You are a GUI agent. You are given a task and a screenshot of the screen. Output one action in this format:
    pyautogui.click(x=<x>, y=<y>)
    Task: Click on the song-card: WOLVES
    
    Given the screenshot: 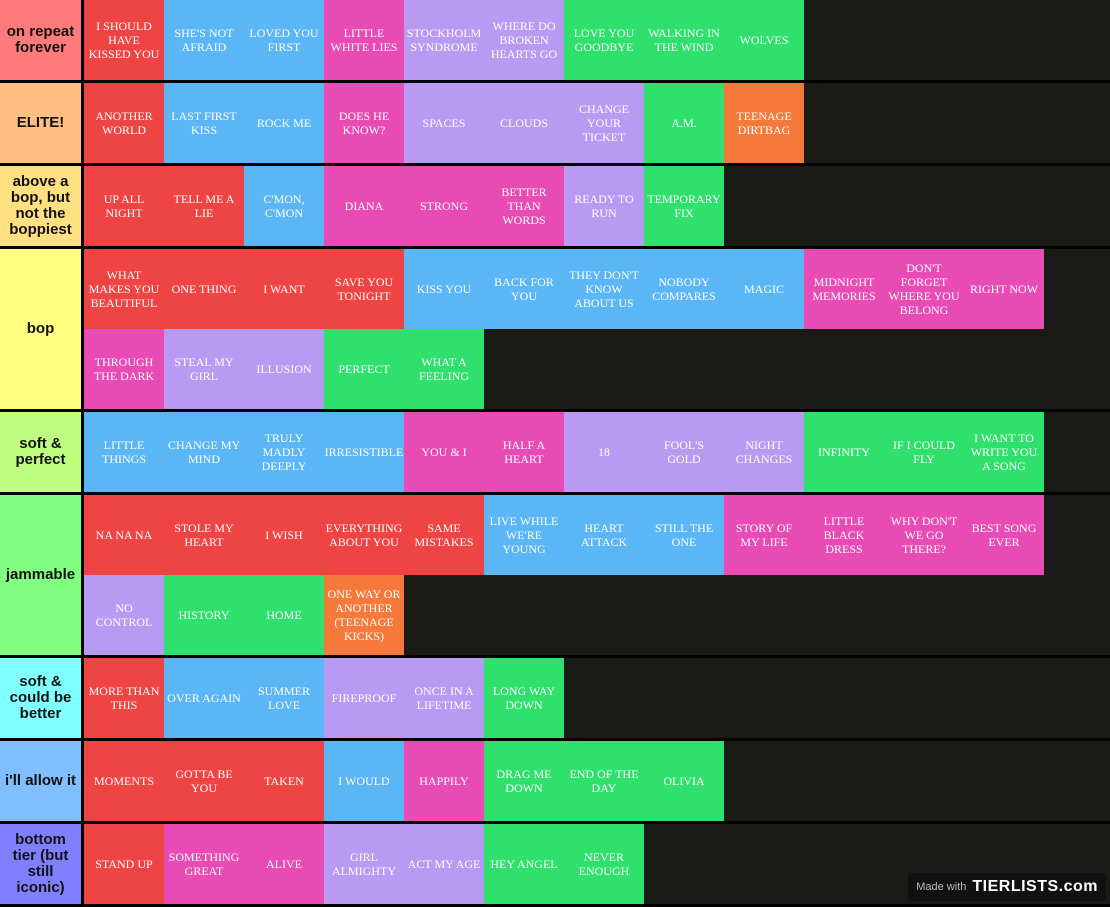 What is the action you would take?
    pyautogui.click(x=764, y=40)
    